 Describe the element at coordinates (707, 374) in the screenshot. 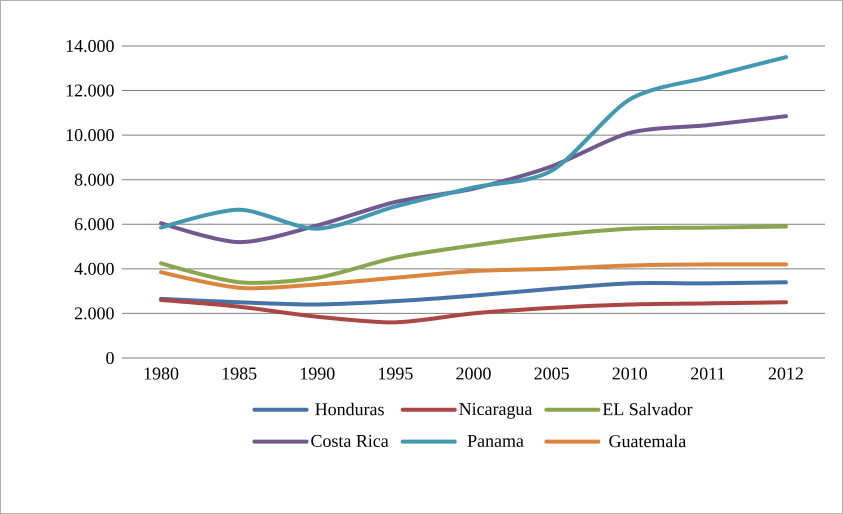

I see `x-tick-label: 2011` at that location.